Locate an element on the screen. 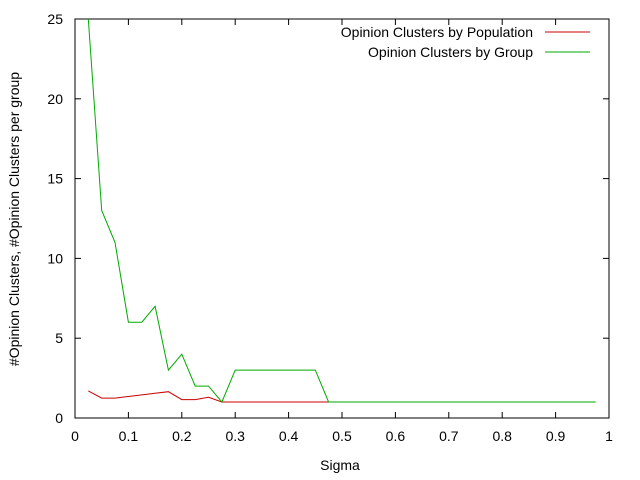  x-tick-label: 0.6 is located at coordinates (396, 436).